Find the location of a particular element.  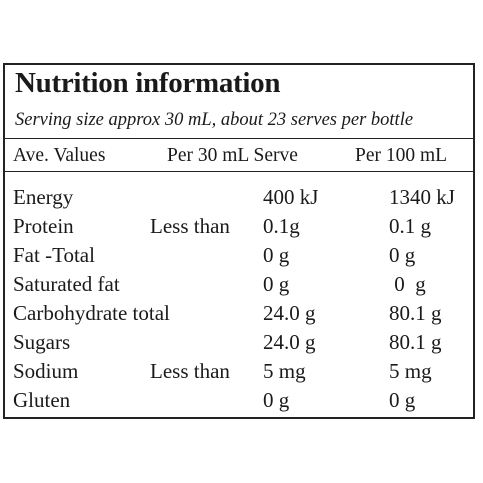

header-per-100: Per 100 mL is located at coordinates (401, 155).